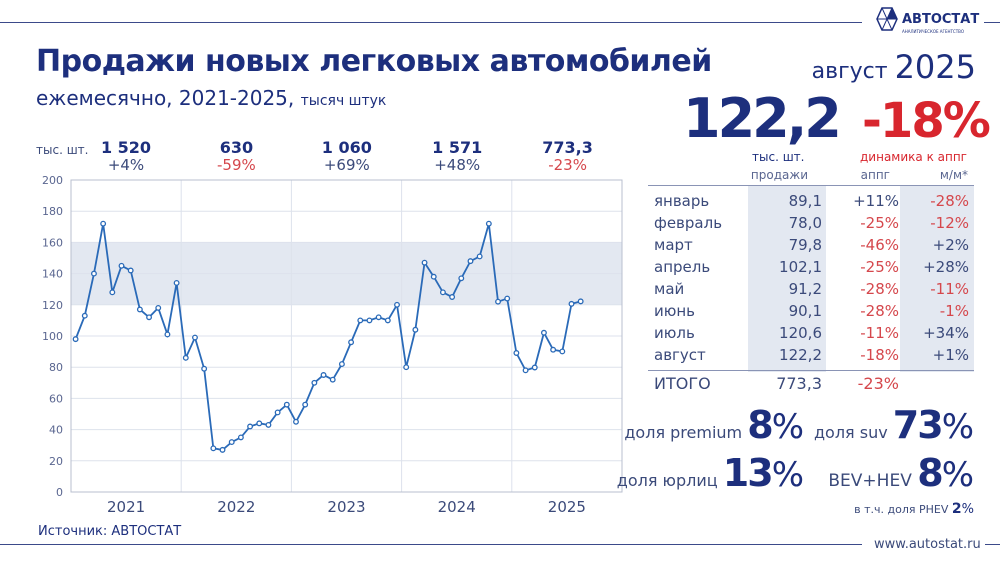 The width and height of the screenshot is (1000, 562). Describe the element at coordinates (126, 507) in the screenshot. I see `x-year-label: 2021` at that location.